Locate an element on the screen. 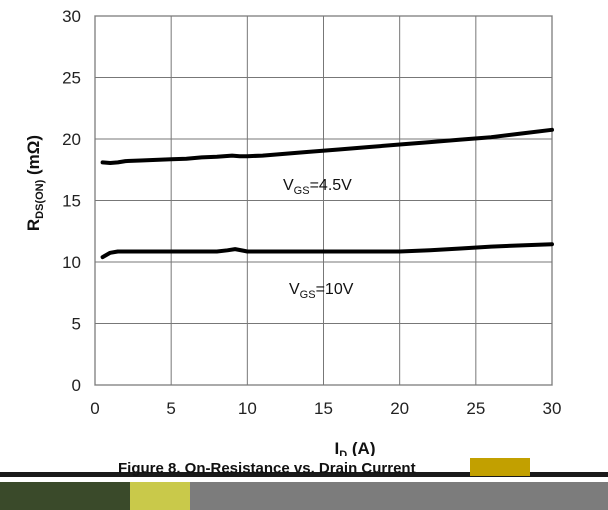  x-tick-label: 5 is located at coordinates (170, 408).